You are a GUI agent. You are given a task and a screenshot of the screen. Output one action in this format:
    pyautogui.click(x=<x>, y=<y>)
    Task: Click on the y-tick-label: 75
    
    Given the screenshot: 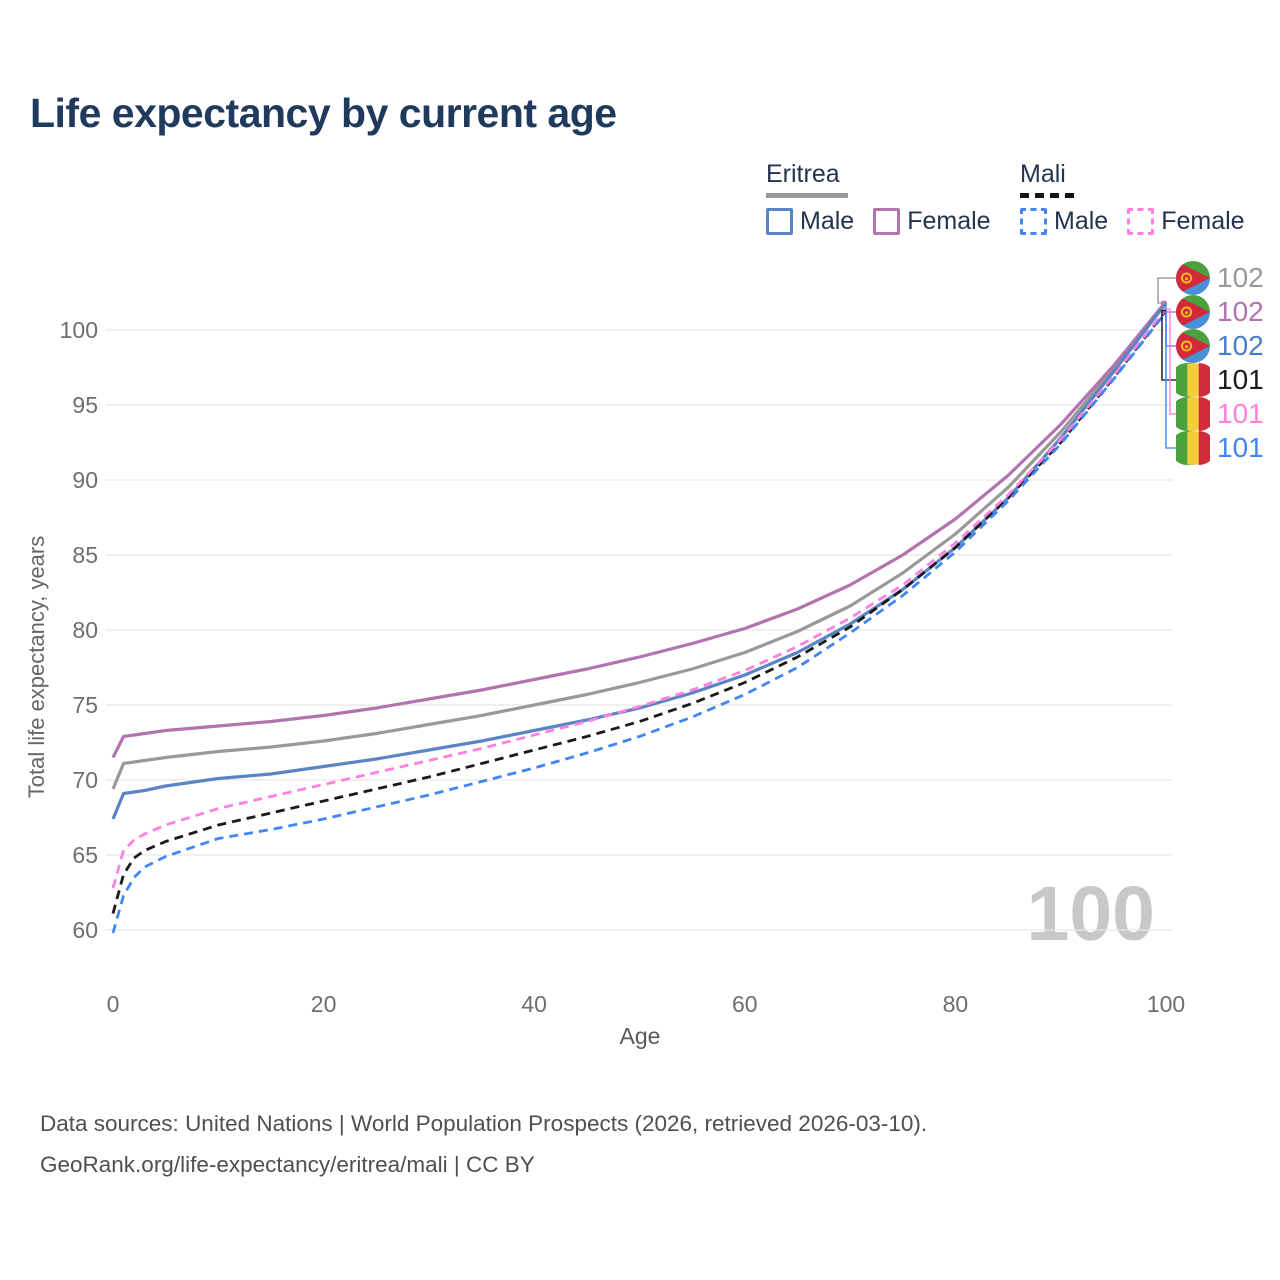 What is the action you would take?
    pyautogui.click(x=85, y=705)
    